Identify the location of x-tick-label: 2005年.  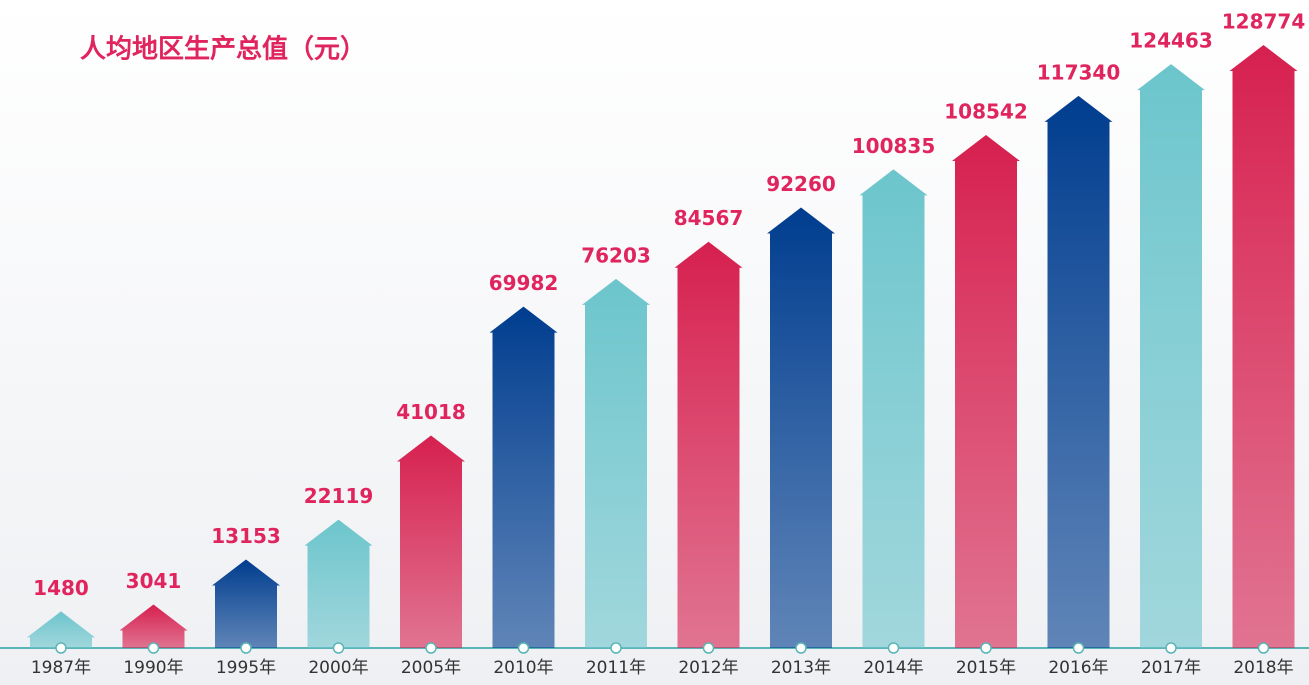
(431, 668).